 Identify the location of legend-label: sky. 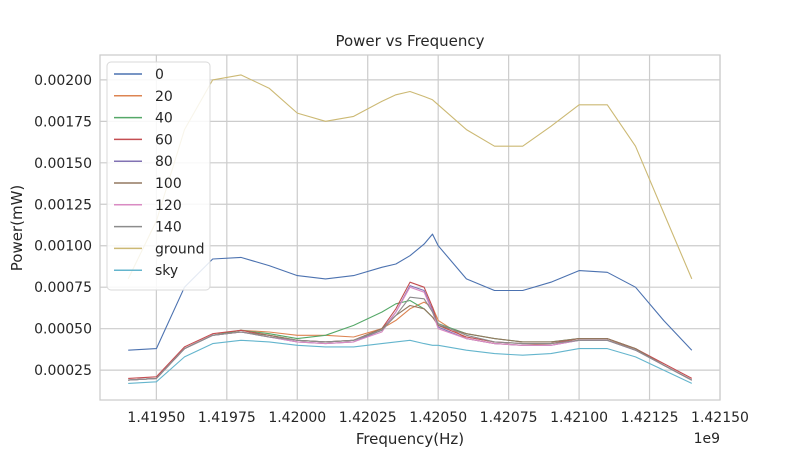
(166, 271).